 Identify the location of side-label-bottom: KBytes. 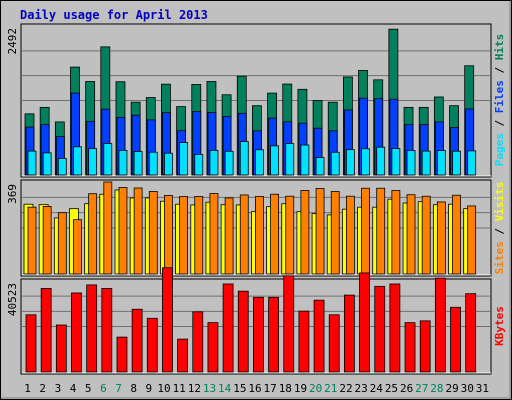
(499, 326).